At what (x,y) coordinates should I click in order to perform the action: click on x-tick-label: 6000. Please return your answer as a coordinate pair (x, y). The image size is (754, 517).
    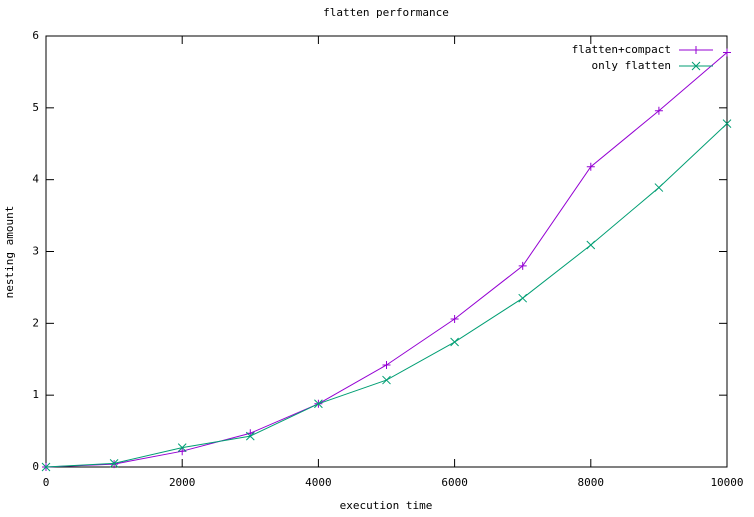
    Looking at the image, I should click on (454, 482).